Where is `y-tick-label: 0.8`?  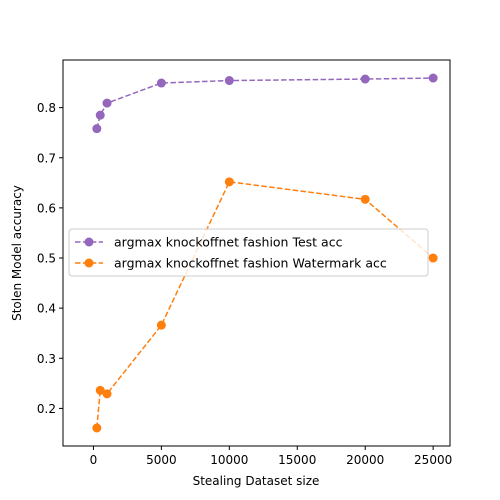
y-tick-label: 0.8 is located at coordinates (46, 108).